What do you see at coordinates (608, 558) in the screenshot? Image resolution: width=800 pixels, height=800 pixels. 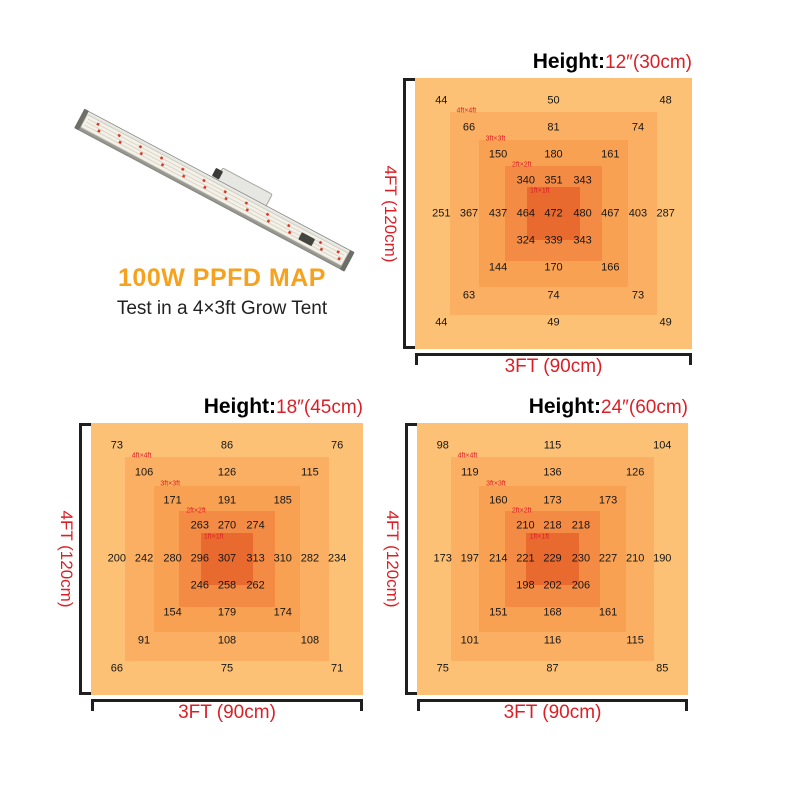 I see `ppfd-value: 227` at bounding box center [608, 558].